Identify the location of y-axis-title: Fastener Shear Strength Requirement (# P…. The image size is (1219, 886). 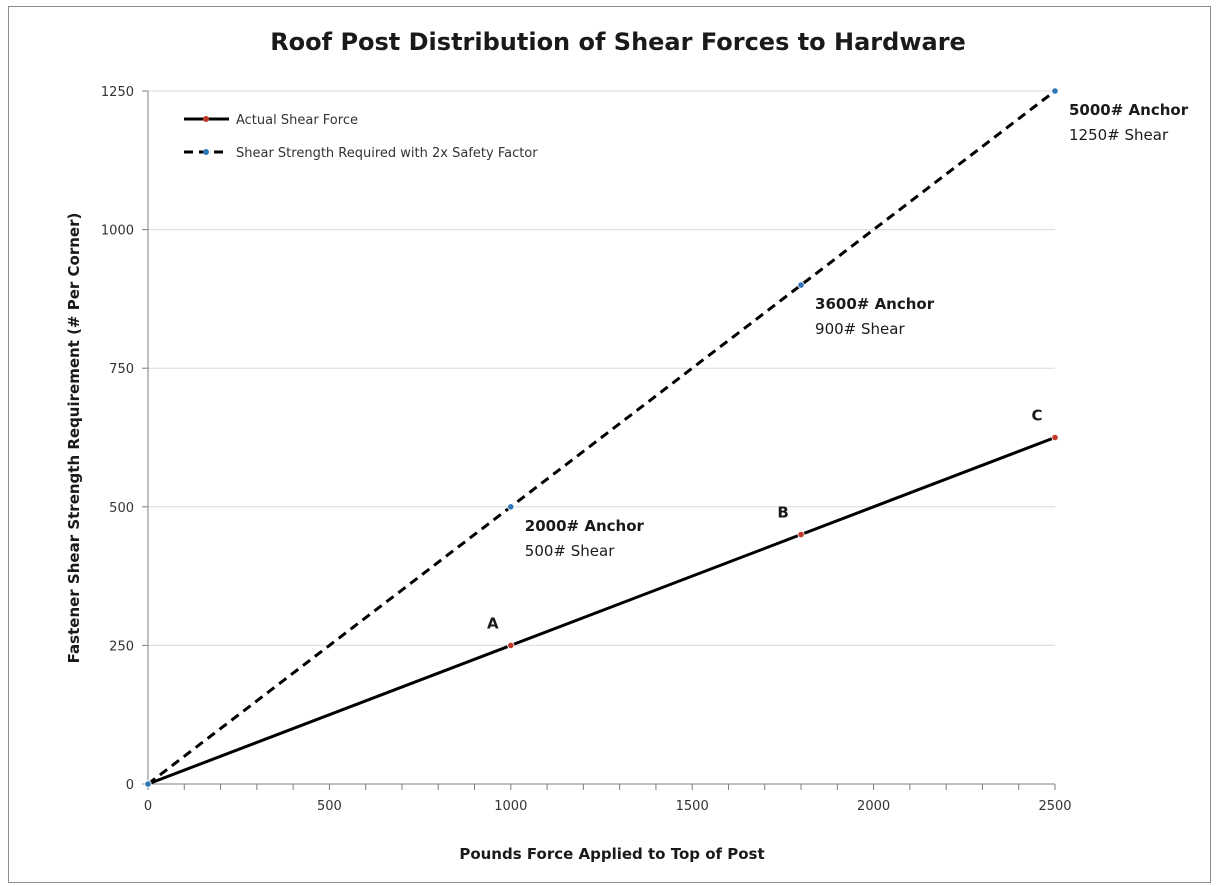
(74, 438).